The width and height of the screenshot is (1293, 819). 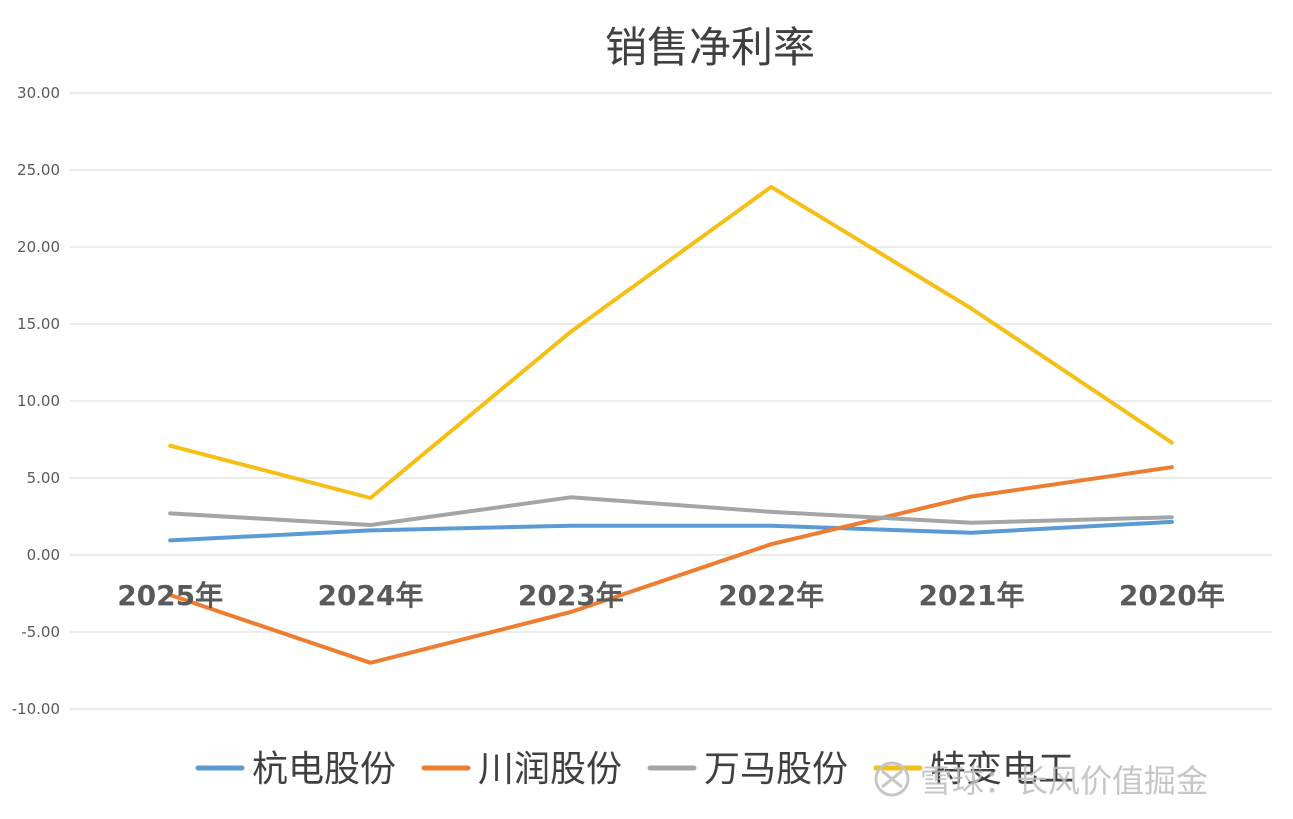 What do you see at coordinates (38, 170) in the screenshot?
I see `y-tick-label: 25.00` at bounding box center [38, 170].